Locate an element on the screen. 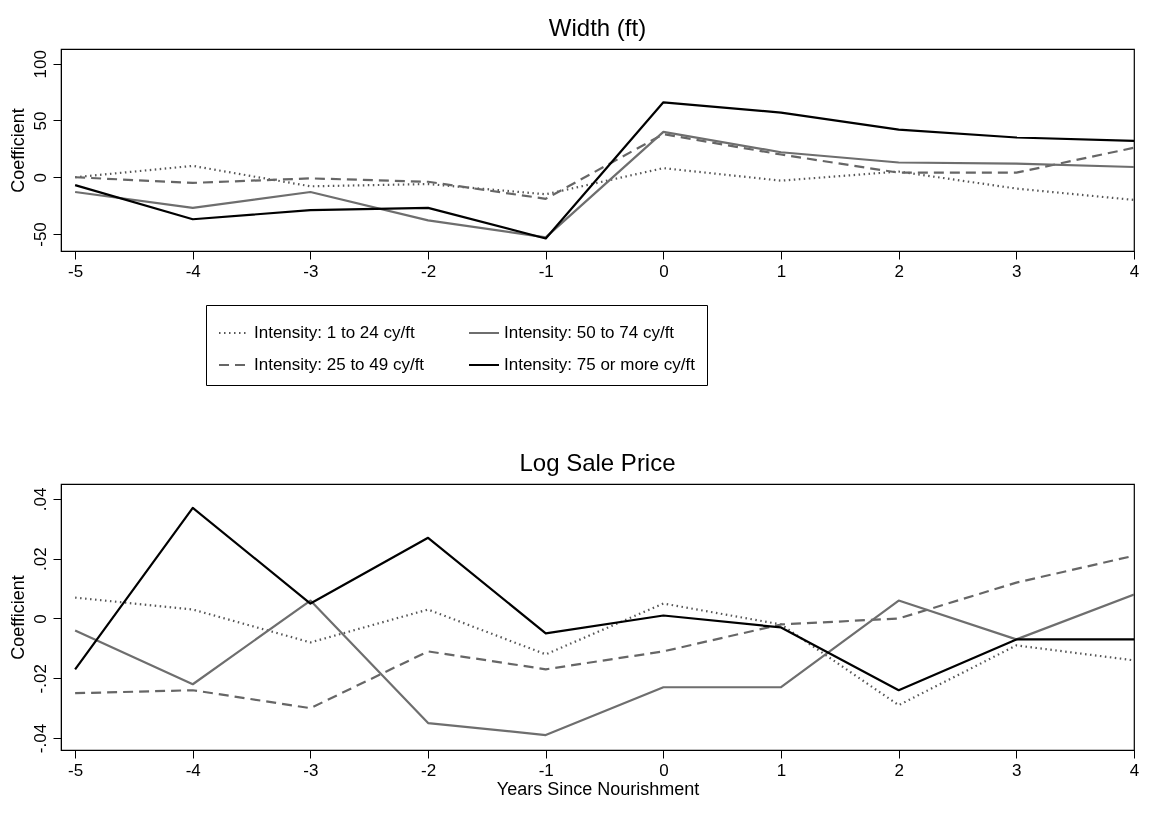 This screenshot has width=1158, height=823. legend-label: Intensity: 25 to 49 cy/ft is located at coordinates (339, 364).